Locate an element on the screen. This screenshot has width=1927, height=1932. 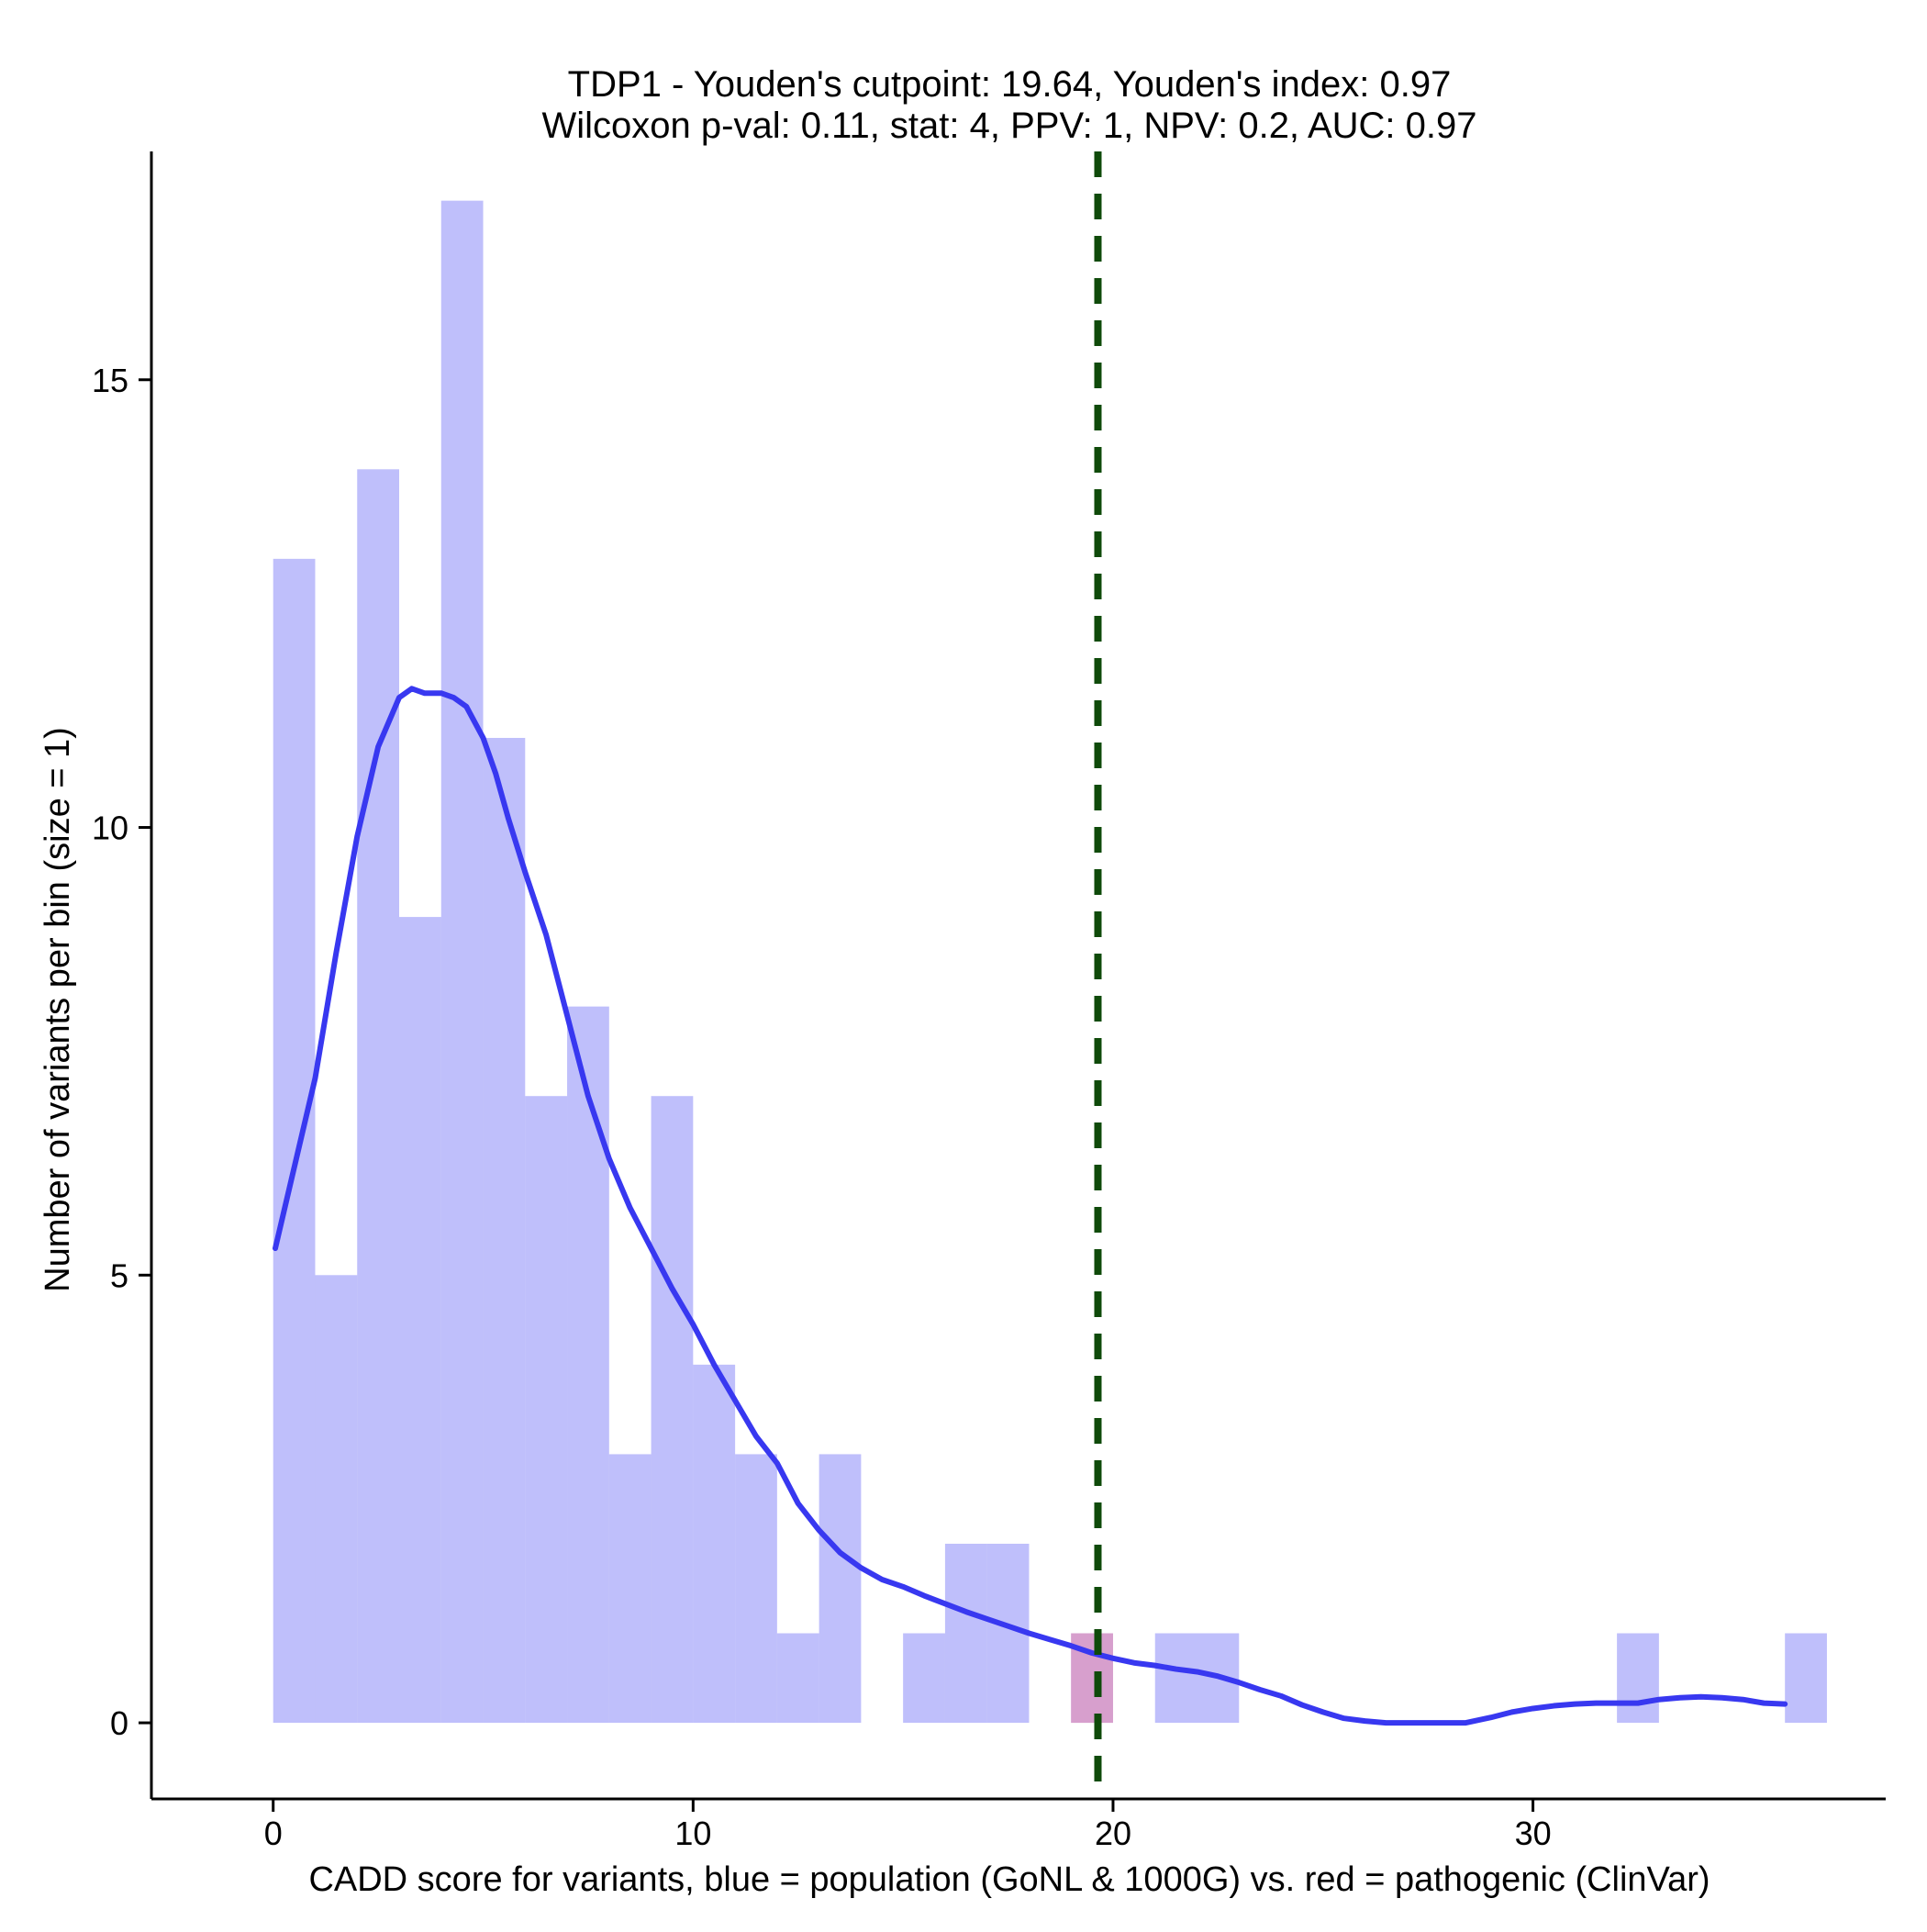
x-tick-label: 0 is located at coordinates (273, 1833).